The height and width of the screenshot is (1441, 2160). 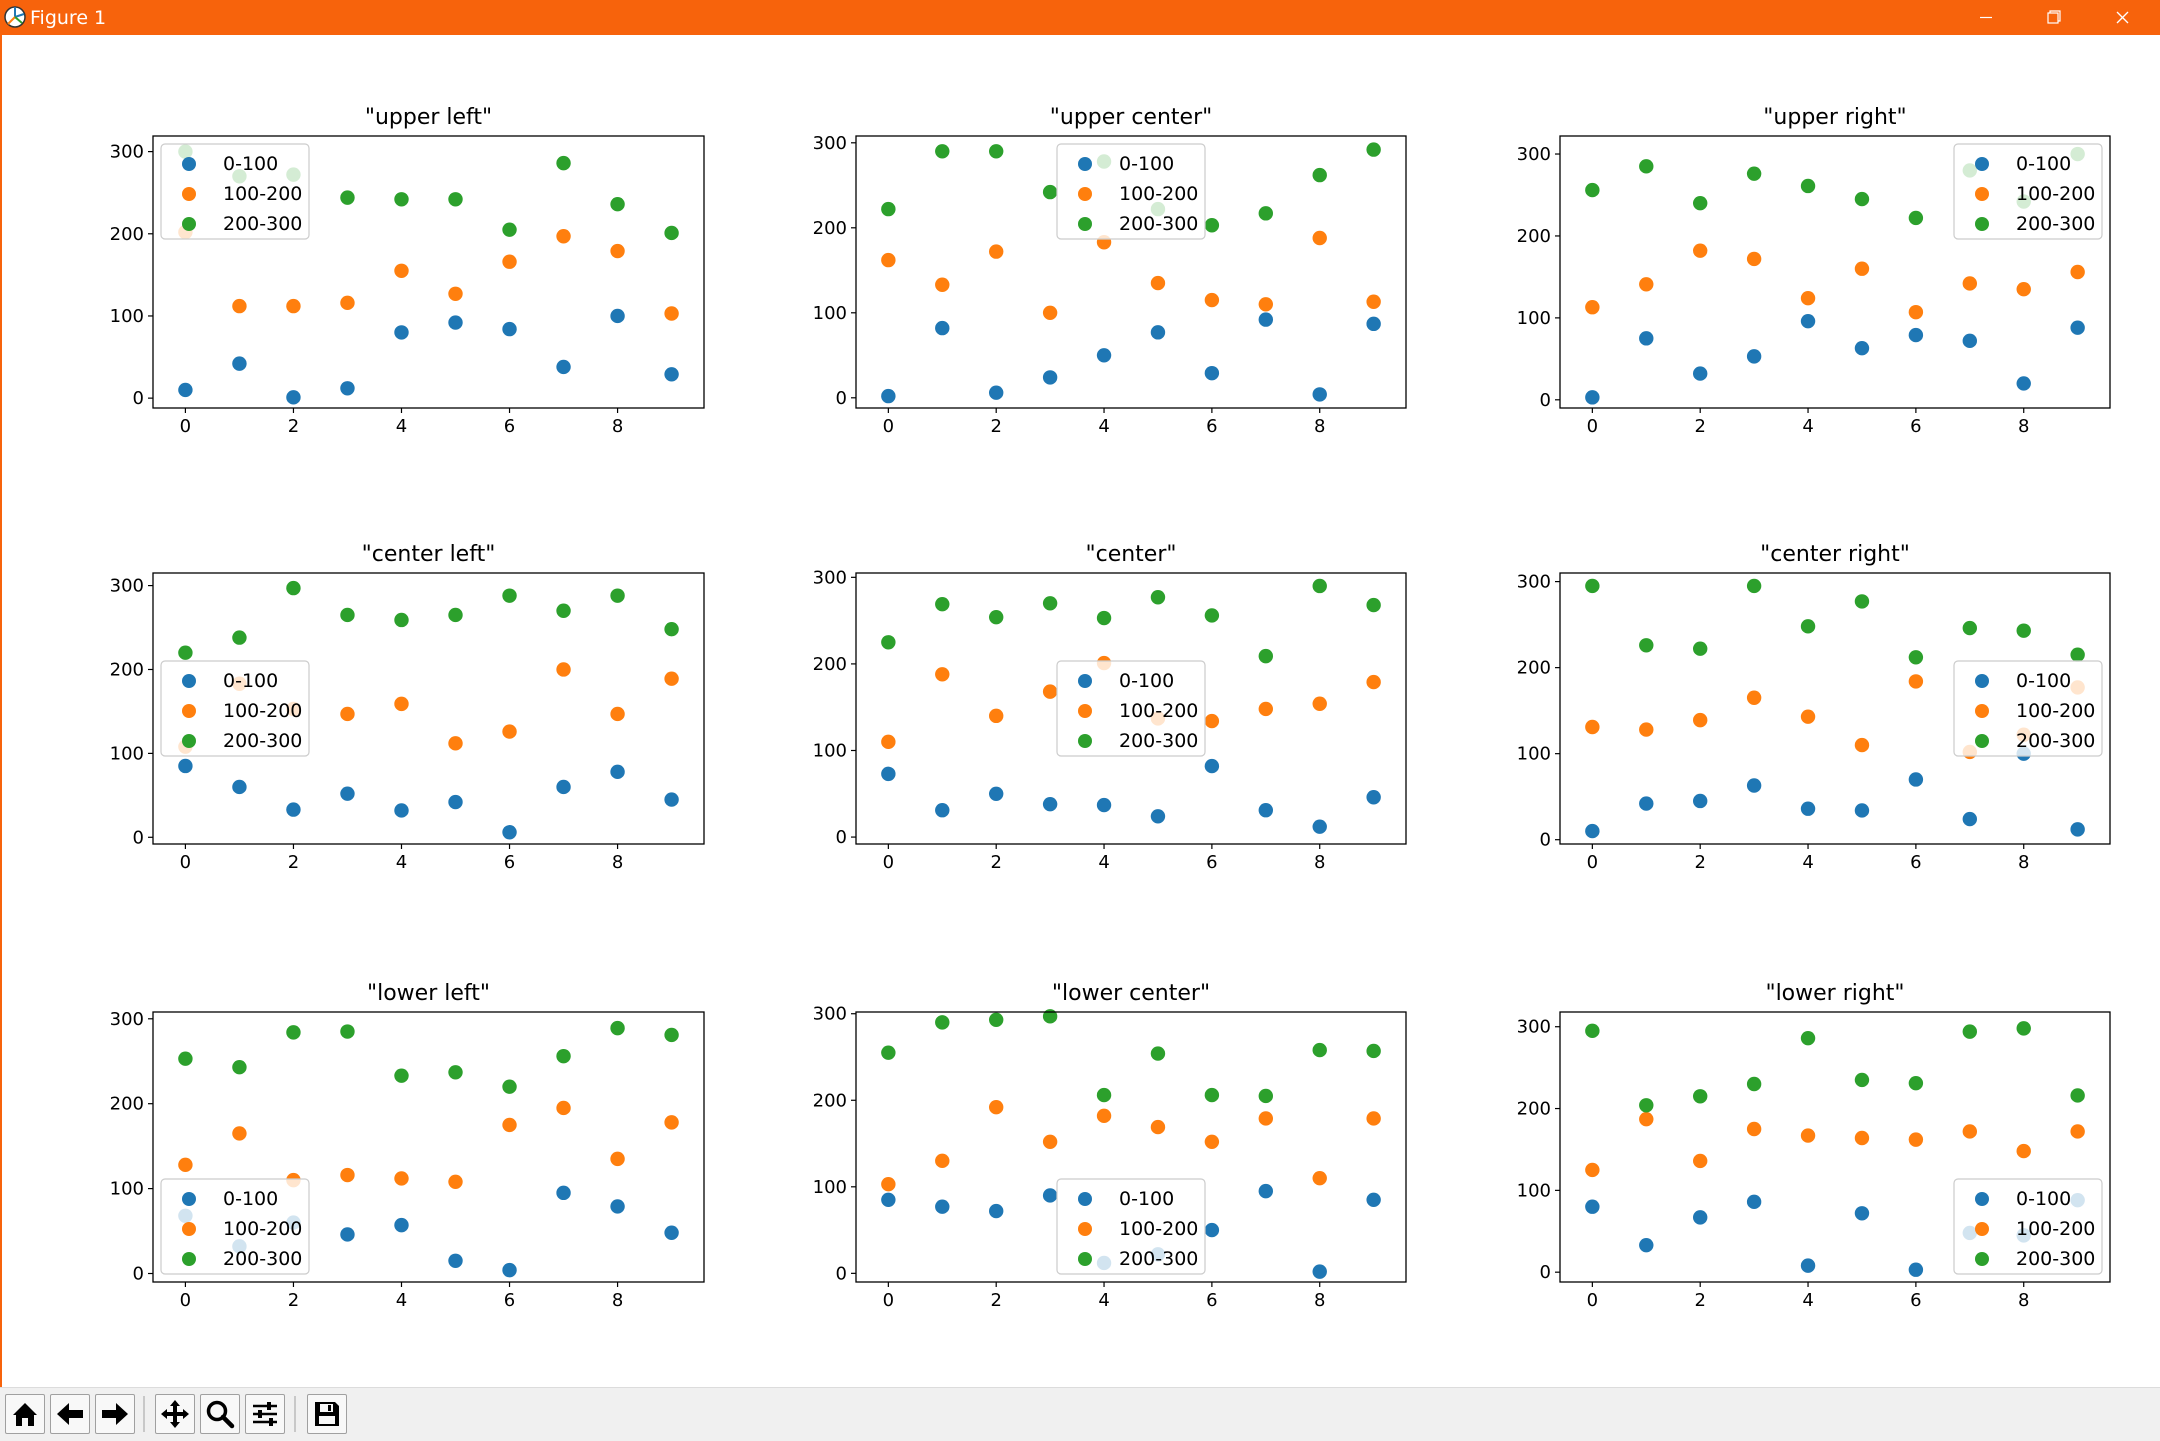 What do you see at coordinates (185, 426) in the screenshot?
I see `plot-1-xtick-label: 0` at bounding box center [185, 426].